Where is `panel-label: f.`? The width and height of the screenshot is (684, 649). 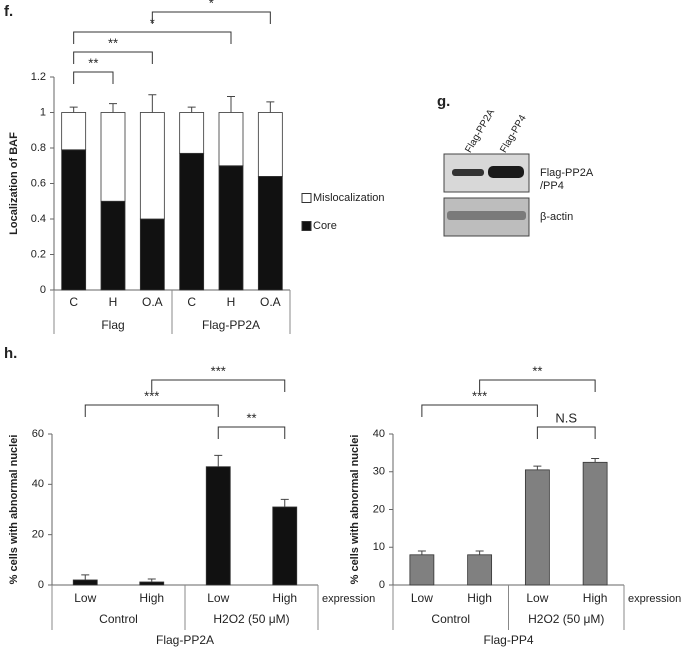 panel-label: f. is located at coordinates (8, 11).